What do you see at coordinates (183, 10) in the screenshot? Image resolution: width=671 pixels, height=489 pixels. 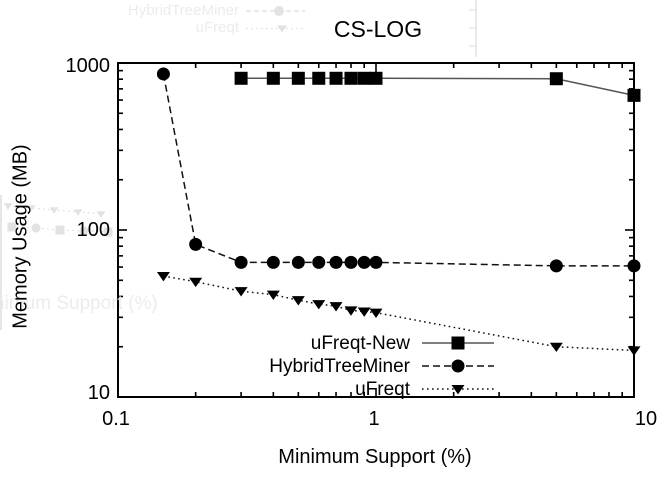 I see `ghost-legend-label-hybridtreeminer: HybridTreeMiner` at bounding box center [183, 10].